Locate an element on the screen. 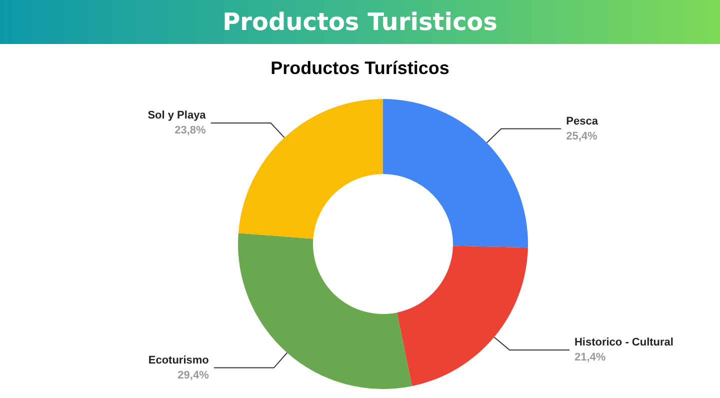 This screenshot has height=398, width=720. slice-label: Ecoturismo is located at coordinates (179, 360).